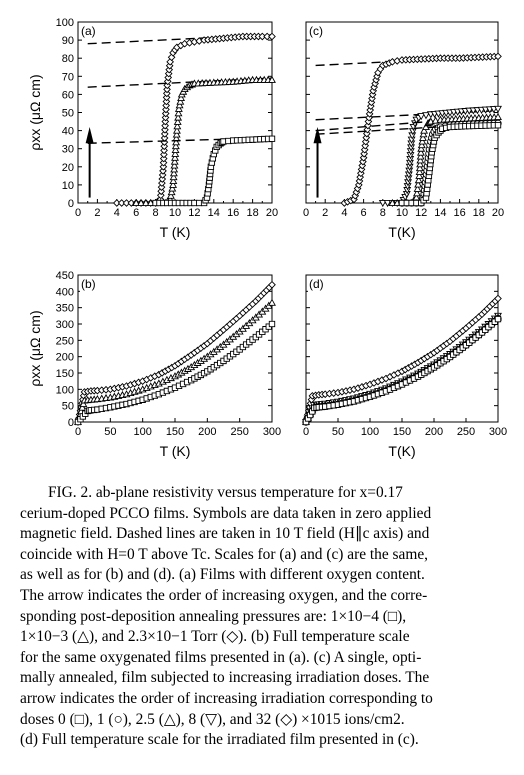 The image size is (524, 775). I want to click on x-tick-label: 20, so click(498, 213).